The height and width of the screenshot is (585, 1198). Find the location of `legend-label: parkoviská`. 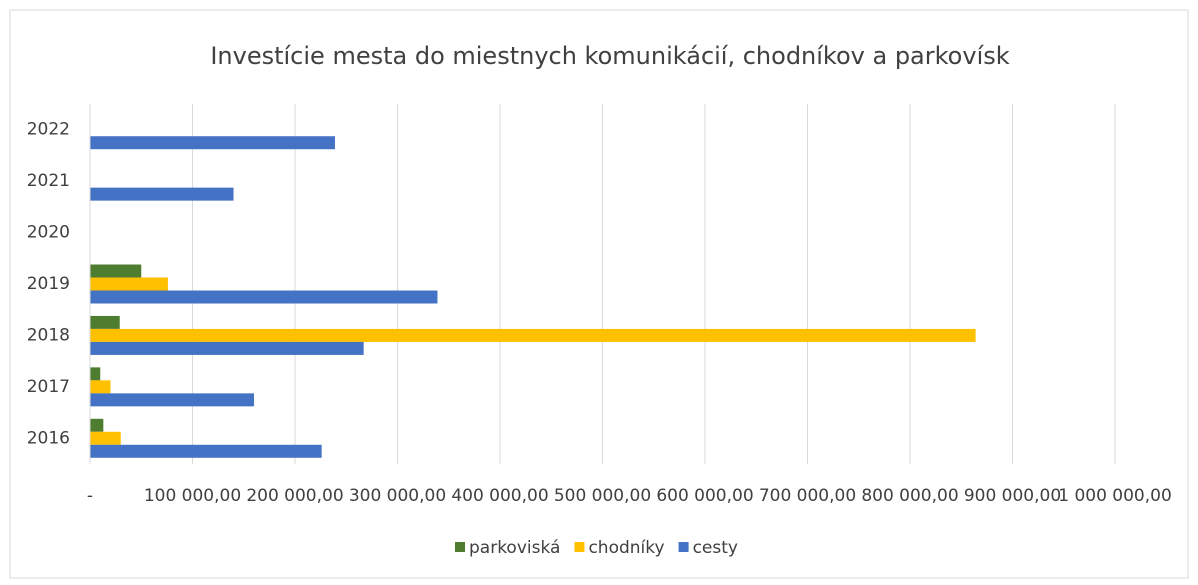

legend-label: parkoviská is located at coordinates (514, 548).